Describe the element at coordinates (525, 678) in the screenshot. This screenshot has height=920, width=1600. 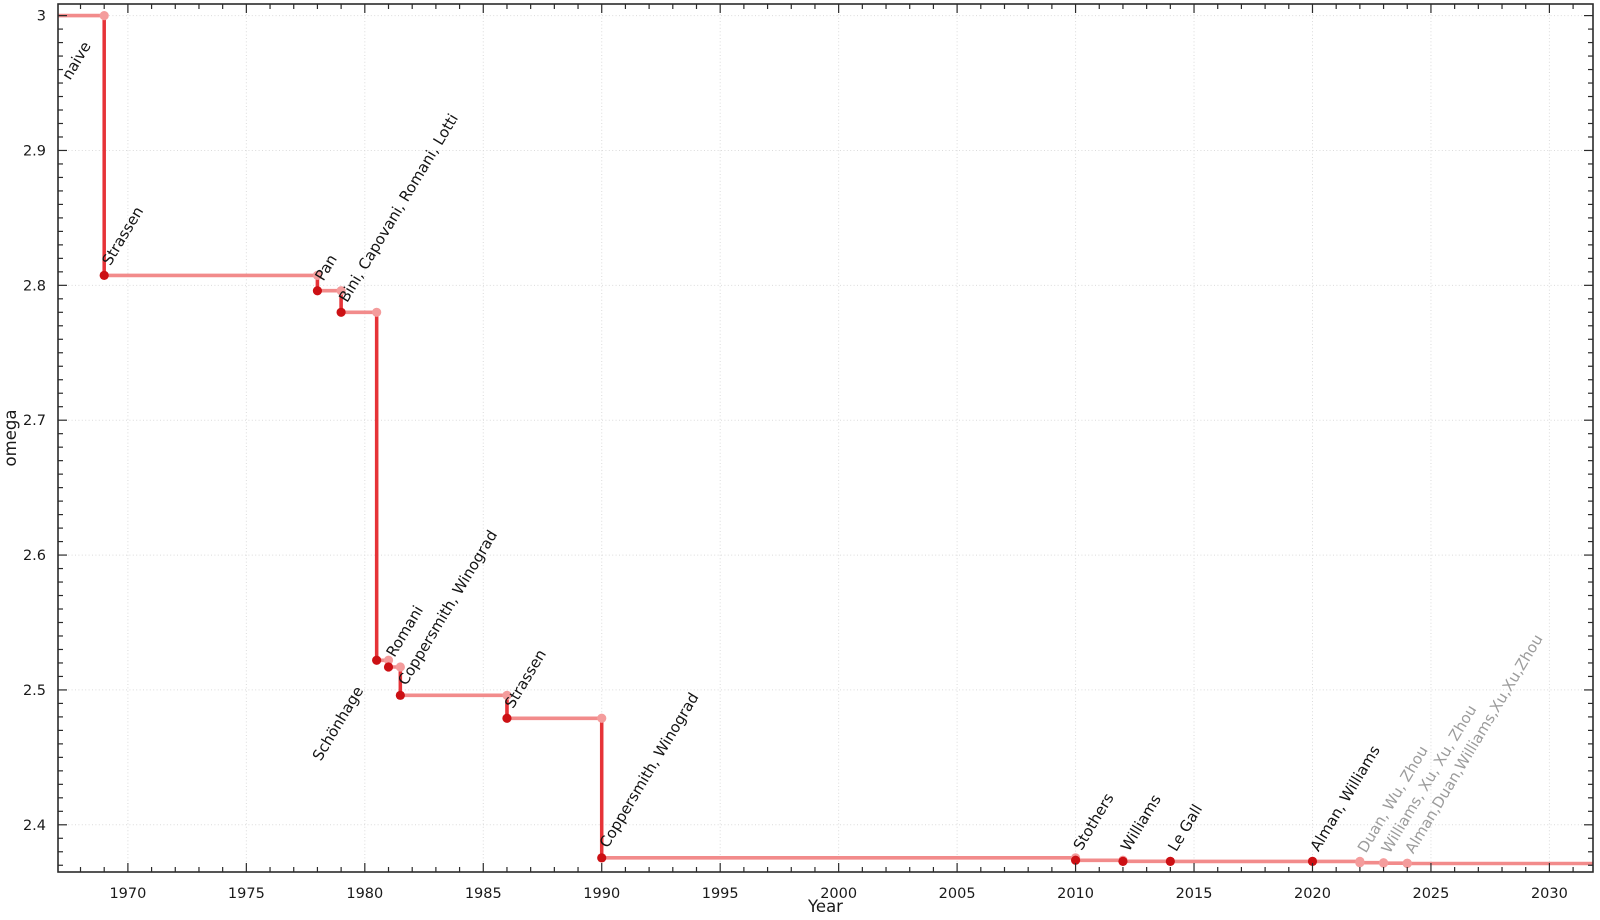
I see `point-annotation: Strassen` at that location.